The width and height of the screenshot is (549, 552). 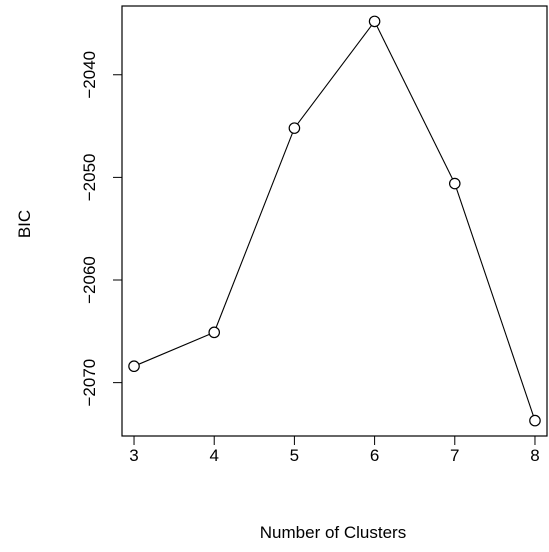 What do you see at coordinates (333, 532) in the screenshot?
I see `x-axis-title: Number of Clusters` at bounding box center [333, 532].